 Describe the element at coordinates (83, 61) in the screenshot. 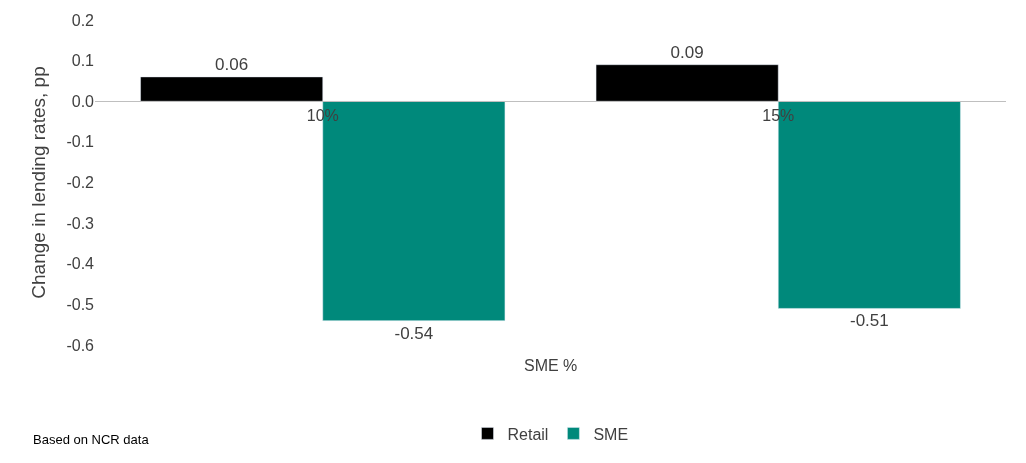

I see `y-tick-label: 0.1` at that location.